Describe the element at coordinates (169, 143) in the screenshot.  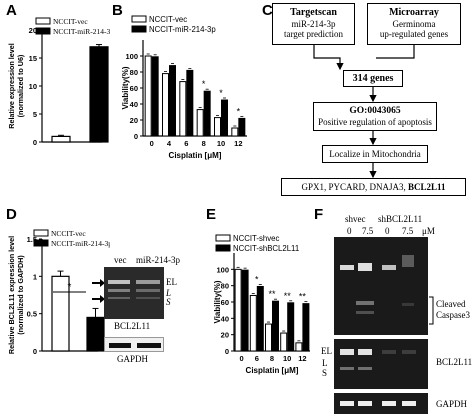
I see `x-tick-label: 4` at that location.